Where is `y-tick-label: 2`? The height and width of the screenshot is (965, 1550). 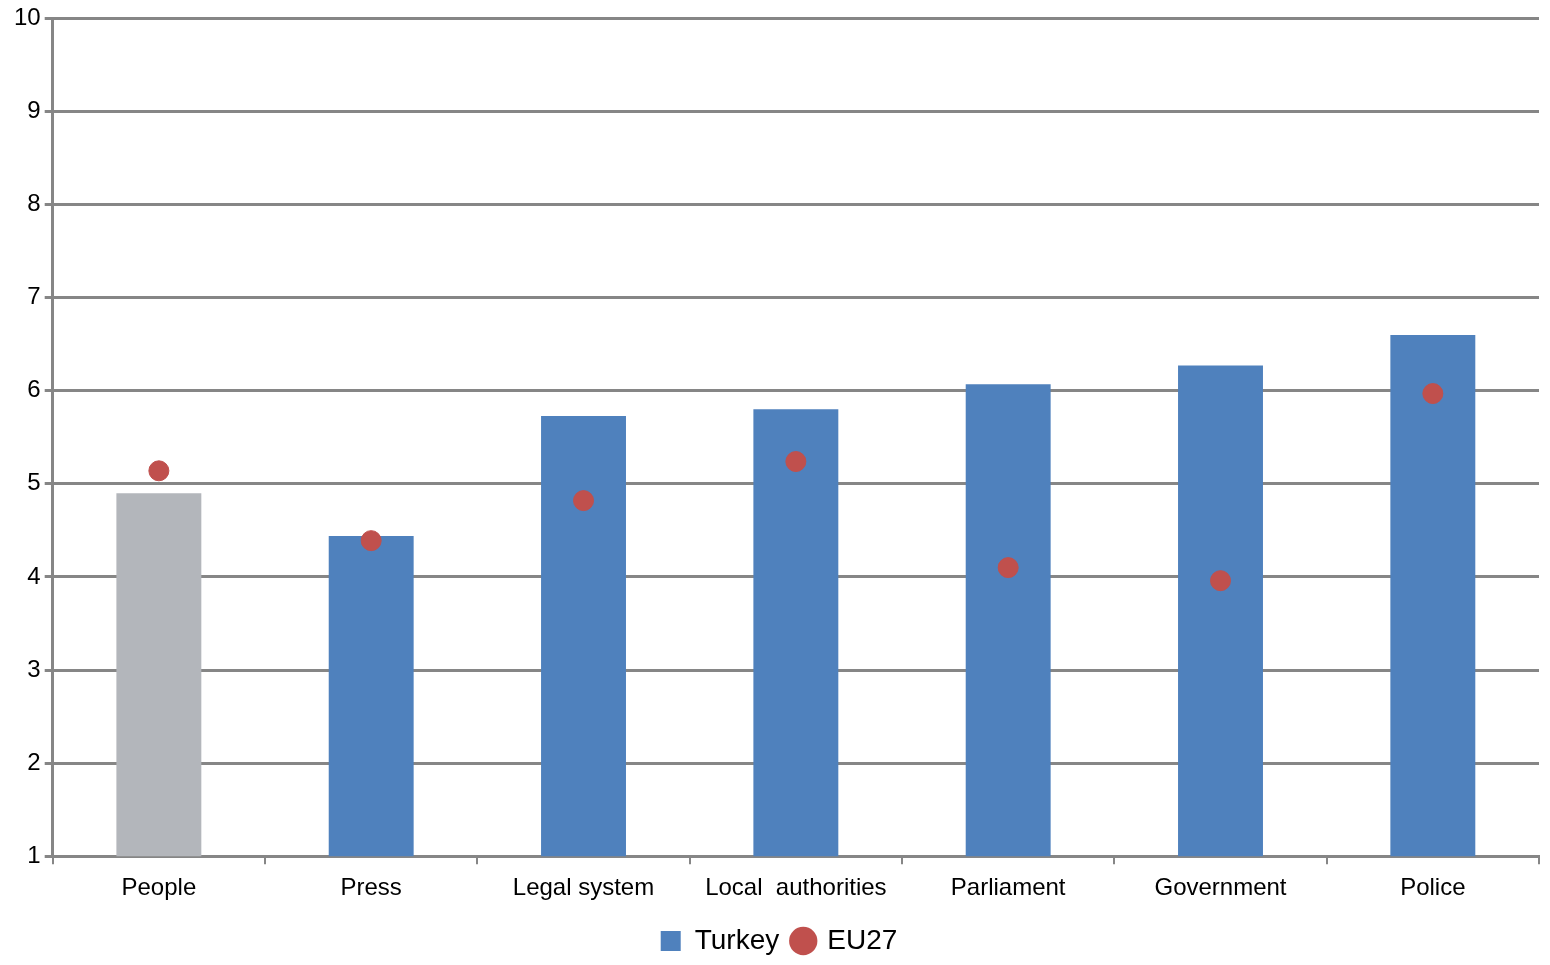
y-tick-label: 2 is located at coordinates (34, 761).